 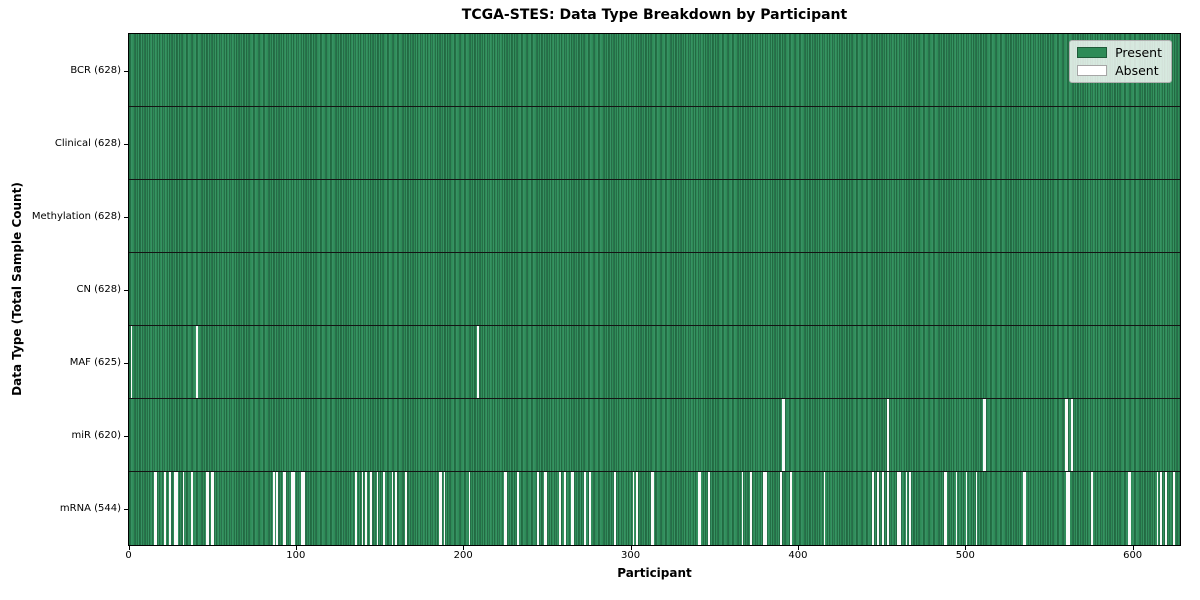 What do you see at coordinates (654, 573) in the screenshot?
I see `x-axis-label: Participant` at bounding box center [654, 573].